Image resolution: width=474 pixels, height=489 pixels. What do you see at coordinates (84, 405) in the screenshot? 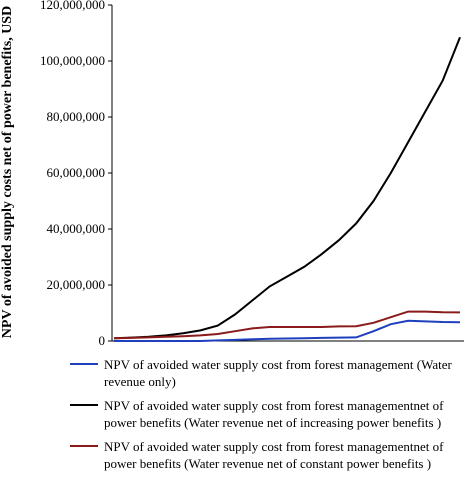
I see `legend-swatch-black` at bounding box center [84, 405].